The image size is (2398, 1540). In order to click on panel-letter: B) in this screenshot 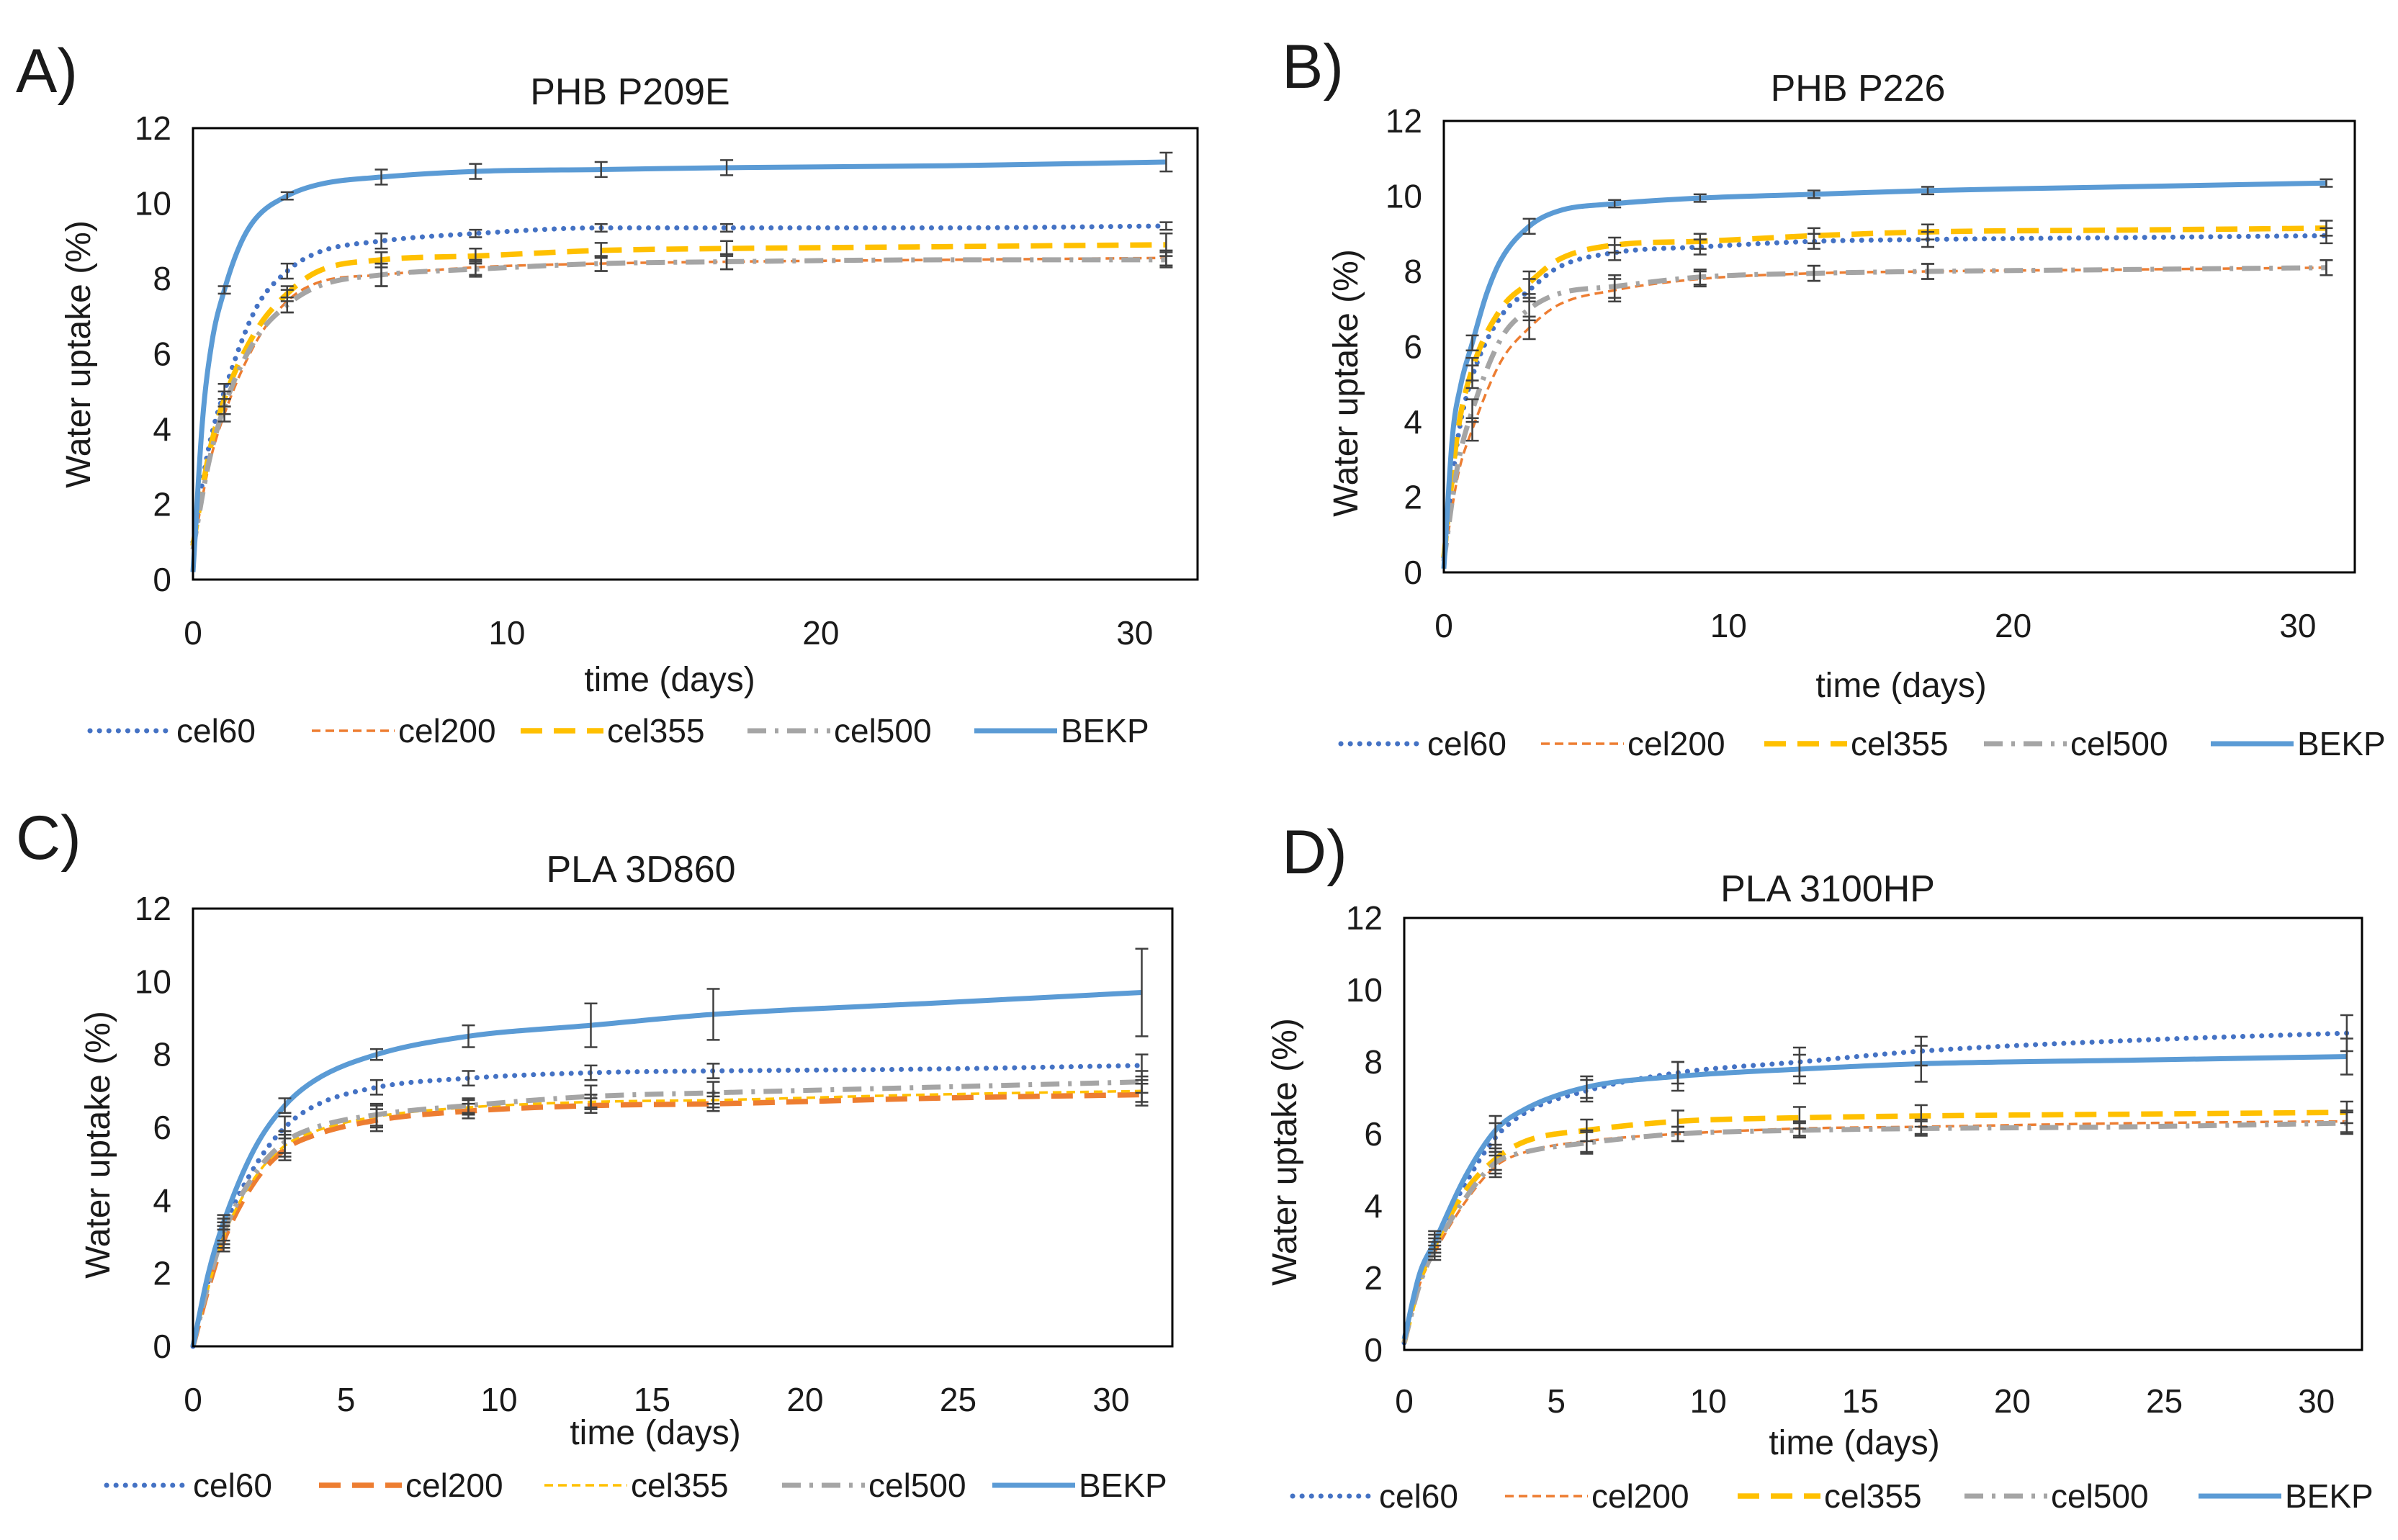, I will do `click(1313, 67)`.